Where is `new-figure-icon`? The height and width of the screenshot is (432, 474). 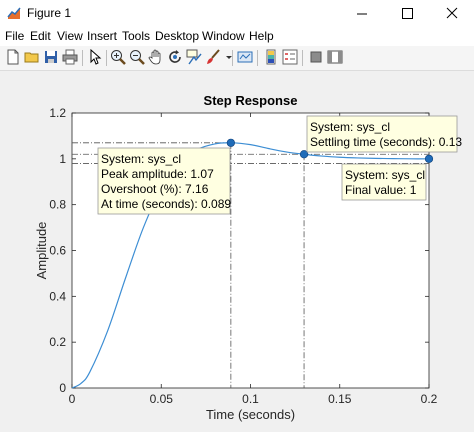
new-figure-icon is located at coordinates (13, 57).